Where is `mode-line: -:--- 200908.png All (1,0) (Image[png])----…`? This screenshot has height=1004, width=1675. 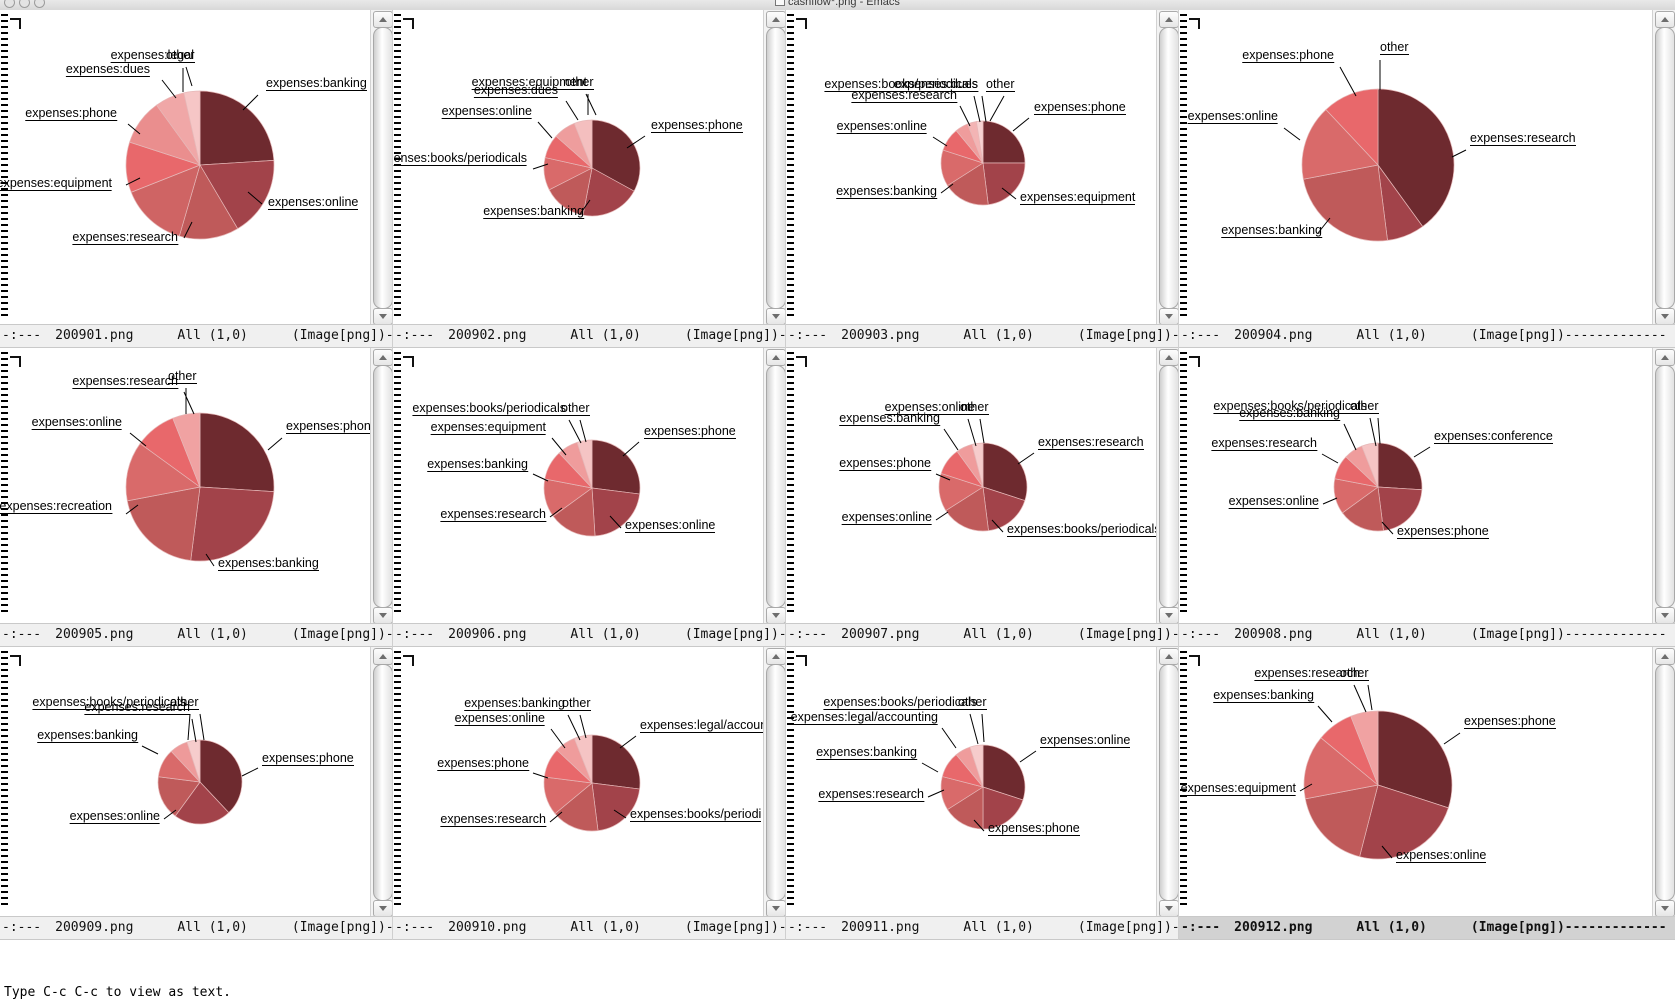 mode-line: -:--- 200908.png All (1,0) (Image[png])----… is located at coordinates (1427, 635).